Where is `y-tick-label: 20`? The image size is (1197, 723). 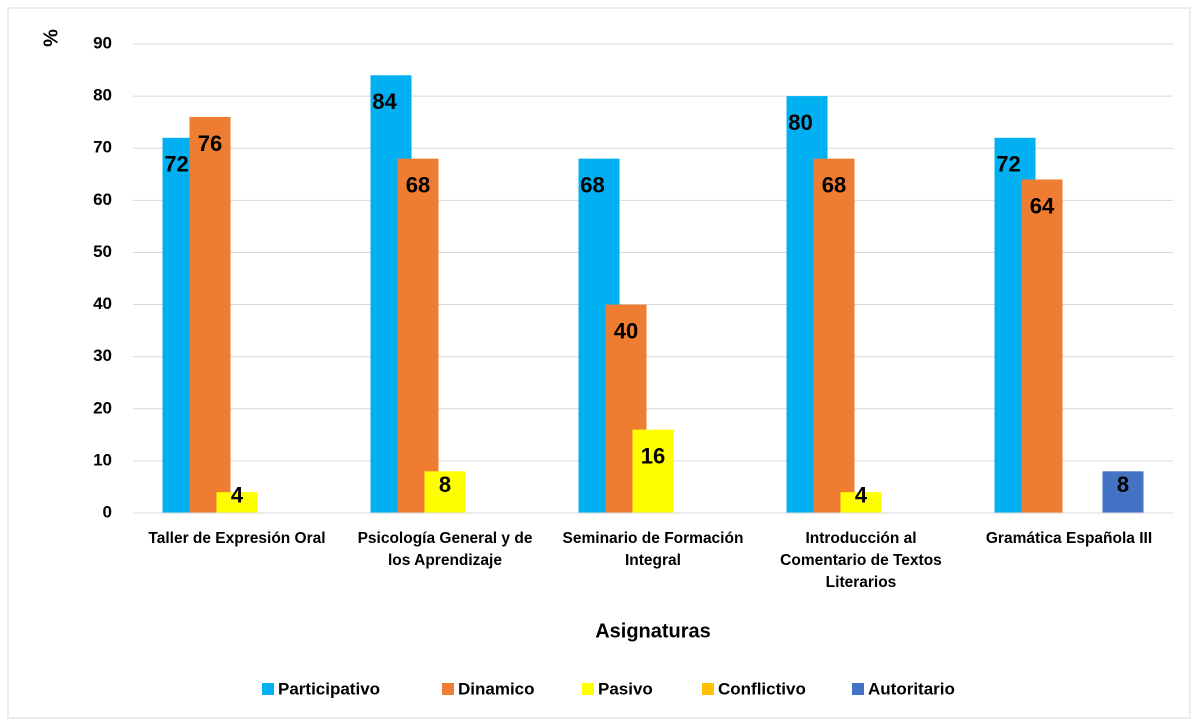
y-tick-label: 20 is located at coordinates (102, 407).